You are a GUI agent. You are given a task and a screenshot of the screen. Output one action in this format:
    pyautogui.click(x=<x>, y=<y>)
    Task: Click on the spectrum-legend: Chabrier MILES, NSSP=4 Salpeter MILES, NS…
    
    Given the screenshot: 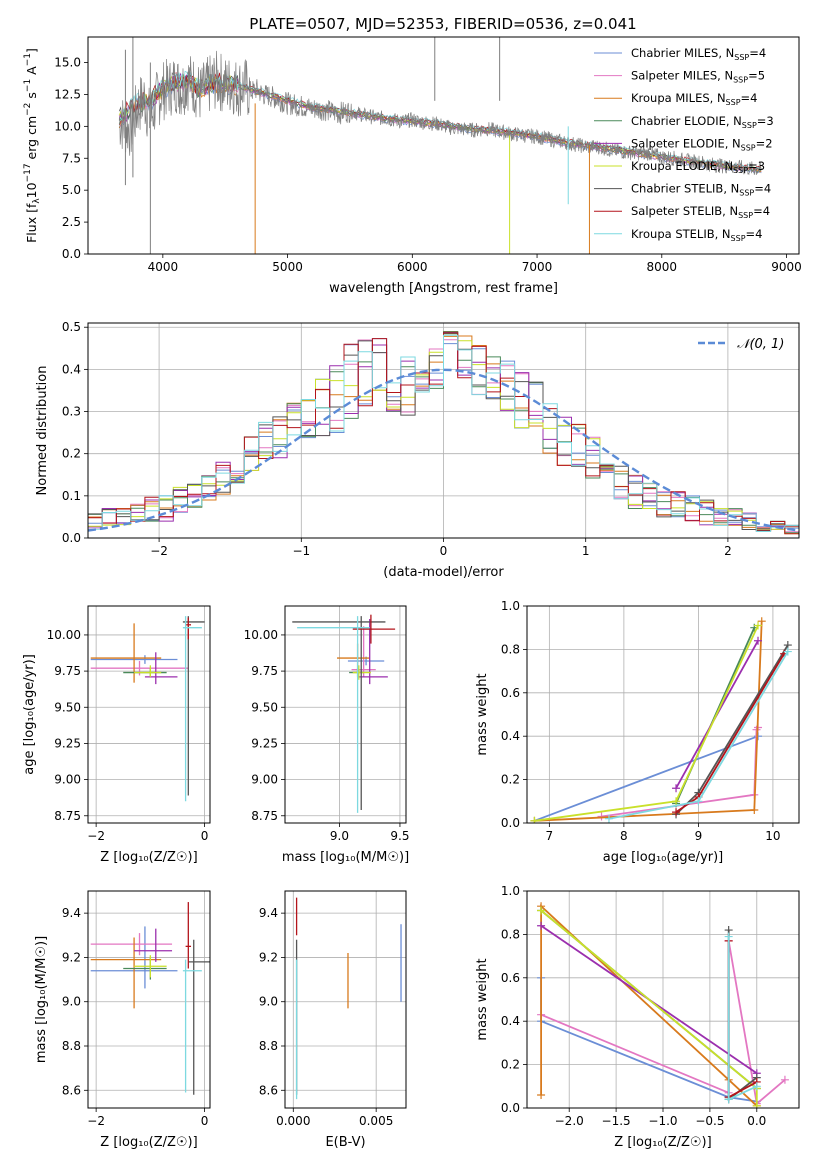 What is the action you would take?
    pyautogui.click(x=684, y=144)
    